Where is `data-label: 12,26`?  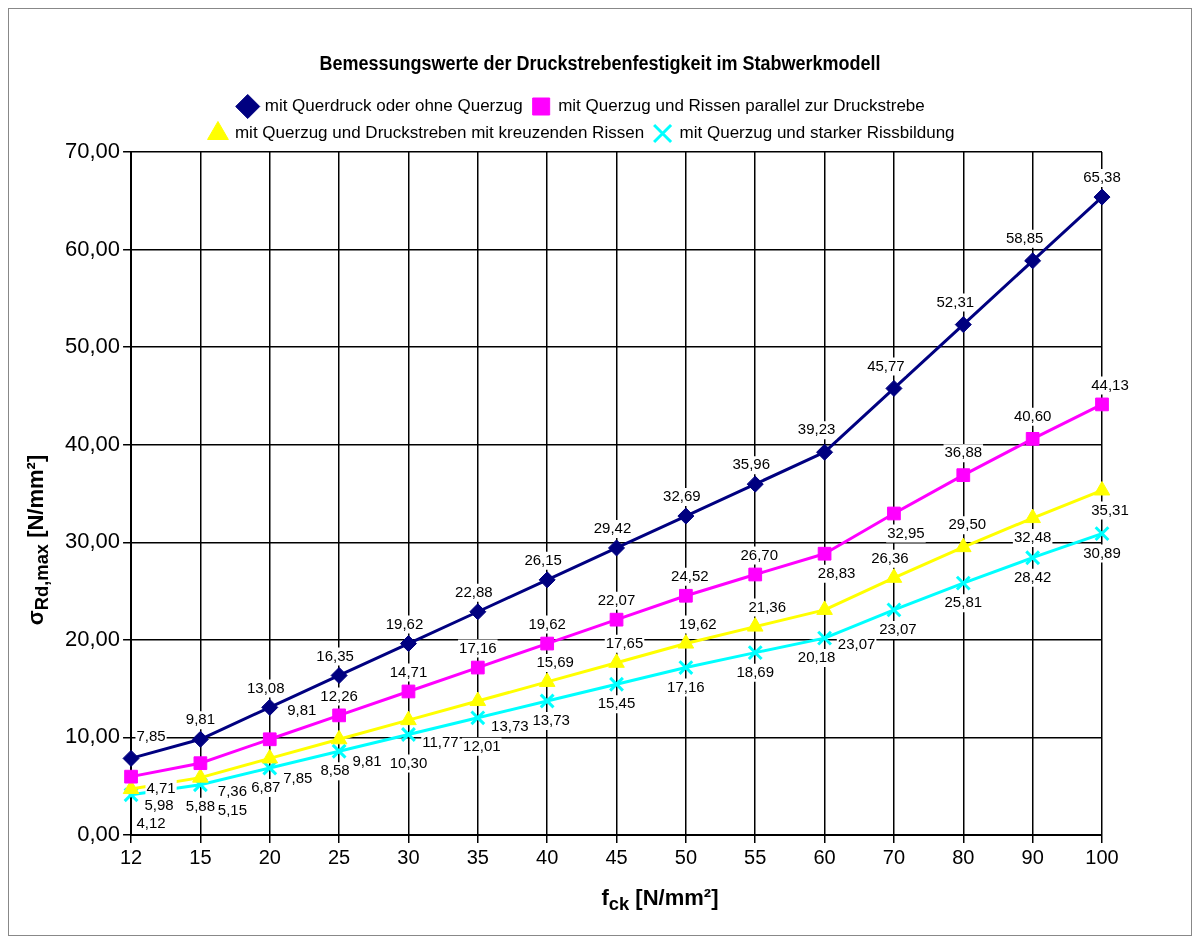
data-label: 12,26 is located at coordinates (339, 695).